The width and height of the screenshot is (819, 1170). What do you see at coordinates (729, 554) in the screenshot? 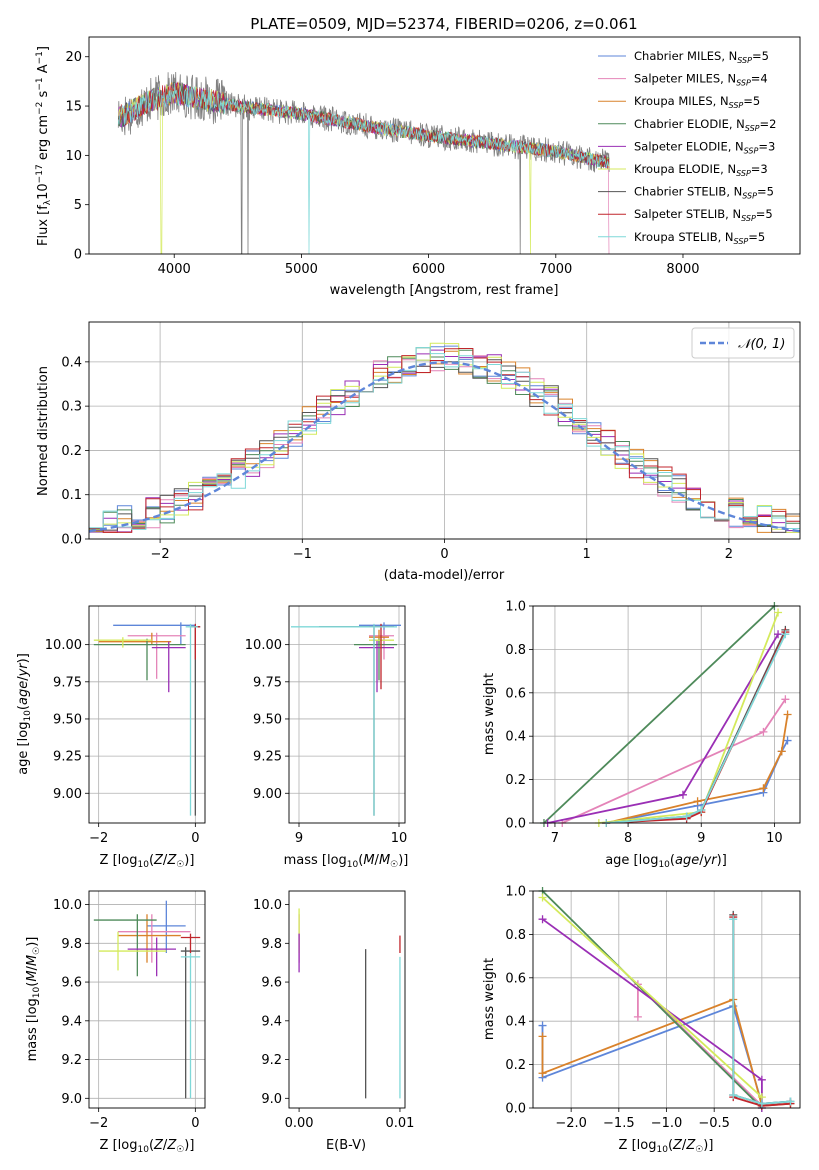
I see `x-tick-label: 2` at bounding box center [729, 554].